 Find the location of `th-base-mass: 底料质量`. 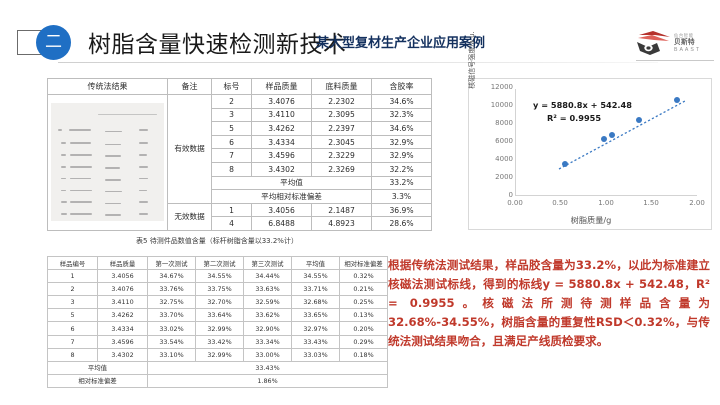

th-base-mass: 底料质量 is located at coordinates (341, 86).